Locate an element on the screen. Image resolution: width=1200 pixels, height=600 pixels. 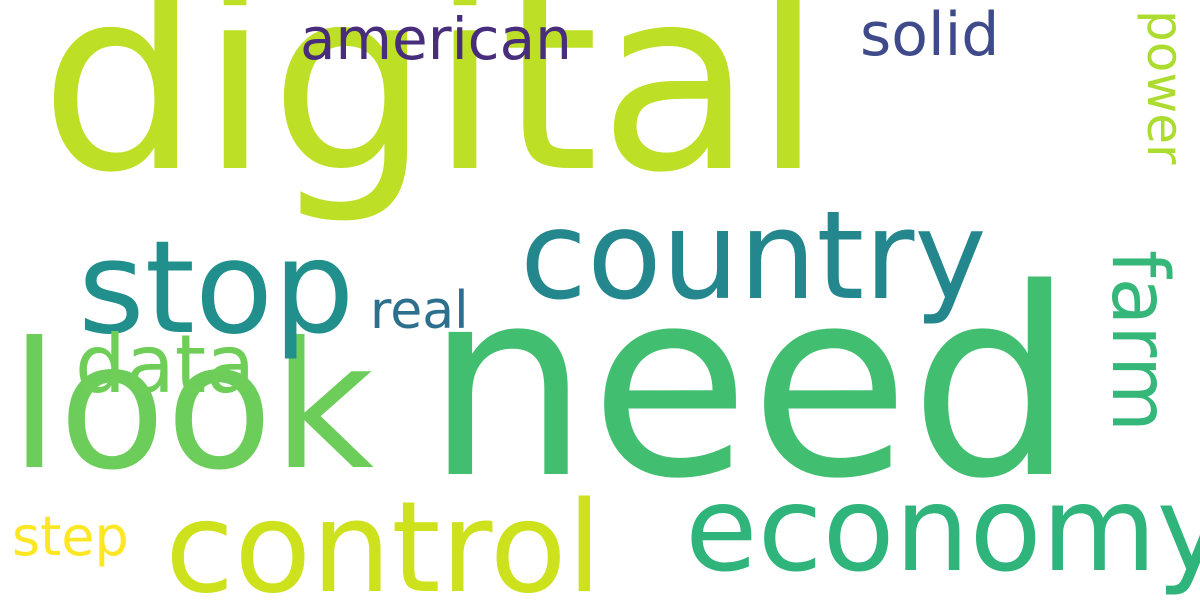
word-control: control is located at coordinates (383, 537).